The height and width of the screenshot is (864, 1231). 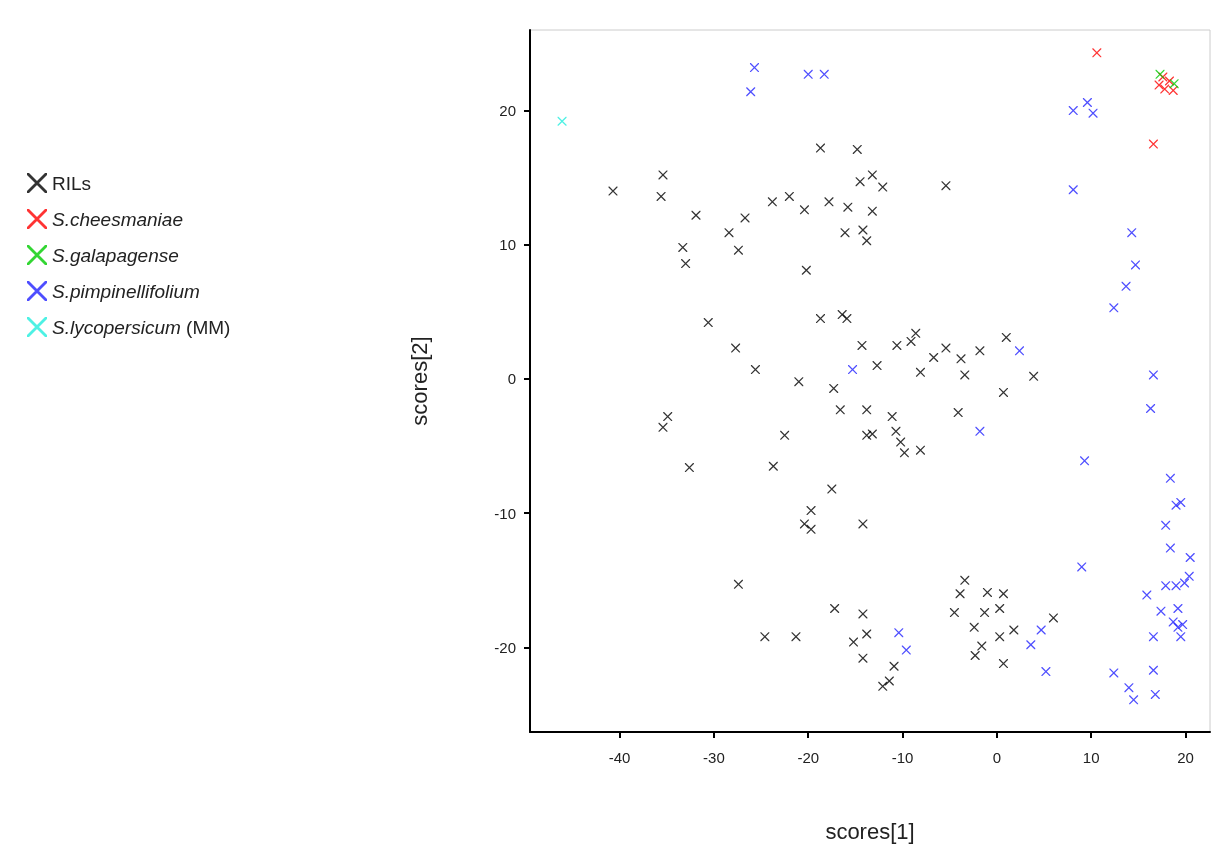 What do you see at coordinates (126, 291) in the screenshot?
I see `legend-label: S.pimpinellifolium` at bounding box center [126, 291].